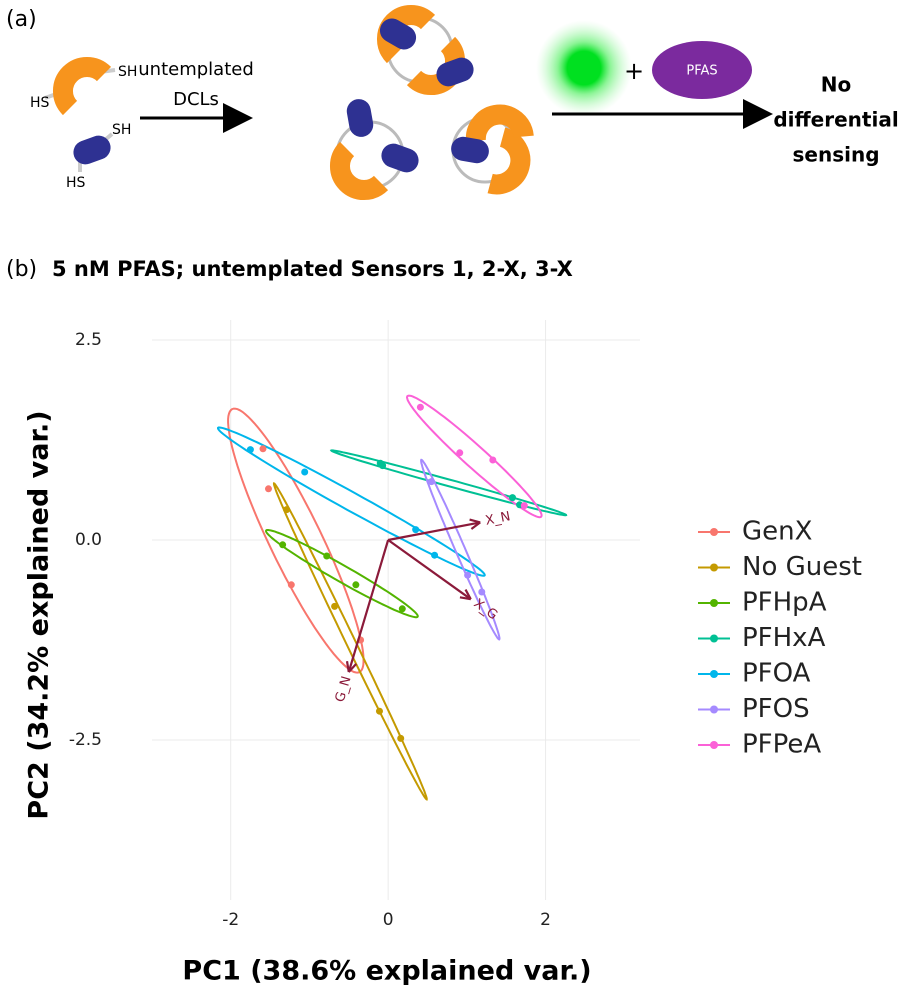  Describe the element at coordinates (21, 269) in the screenshot. I see `panel-label: (b)` at that location.